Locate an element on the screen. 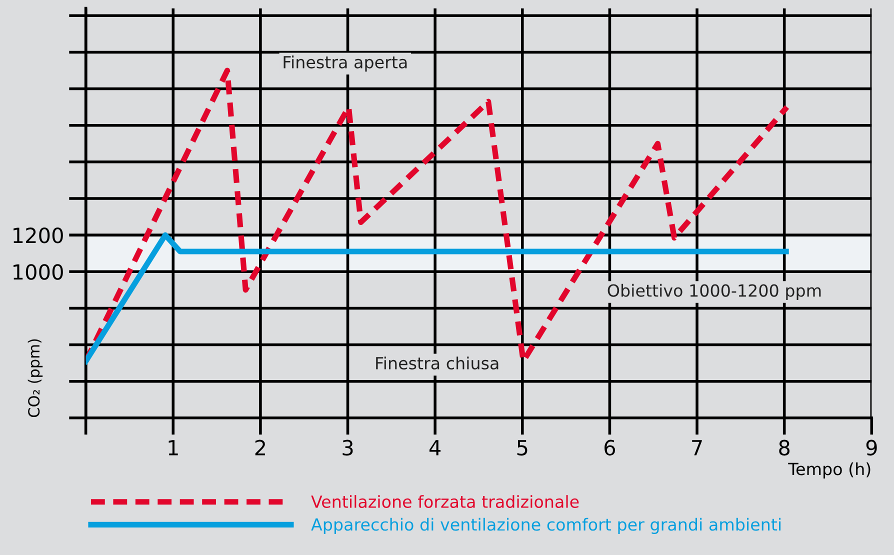 The height and width of the screenshot is (555, 894). text: Apparecchio di ventilazione comfort per grandi ambienti is located at coordinates (546, 526).